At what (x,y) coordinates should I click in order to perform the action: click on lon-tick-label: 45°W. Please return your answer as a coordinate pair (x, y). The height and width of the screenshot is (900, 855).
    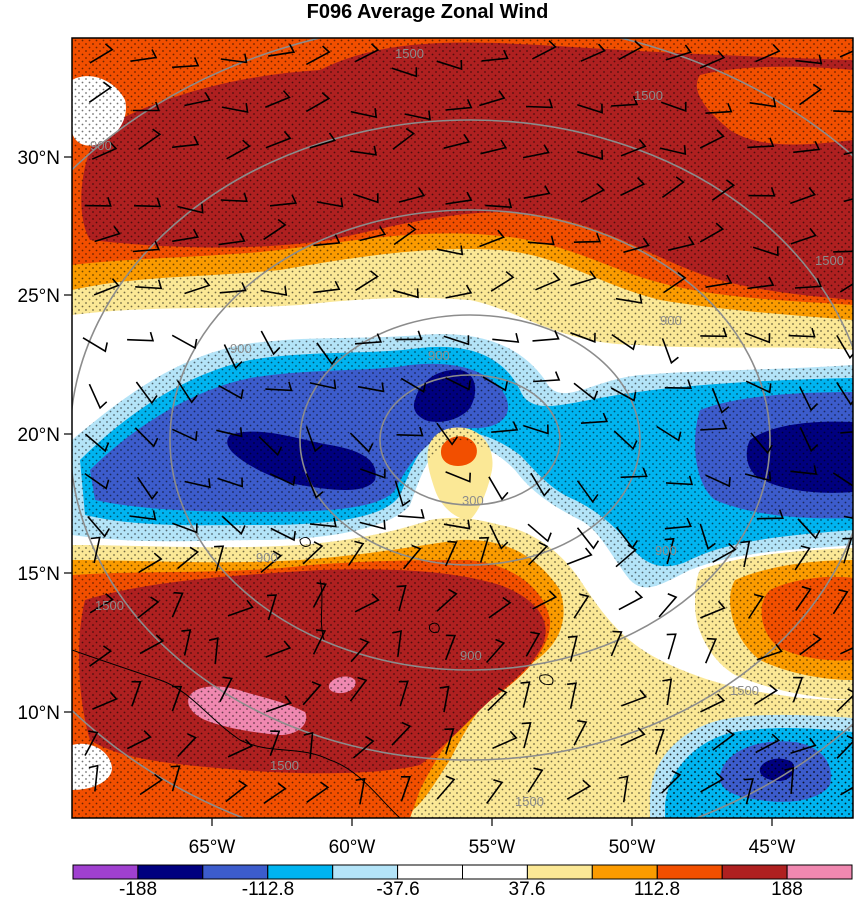
    Looking at the image, I should click on (772, 847).